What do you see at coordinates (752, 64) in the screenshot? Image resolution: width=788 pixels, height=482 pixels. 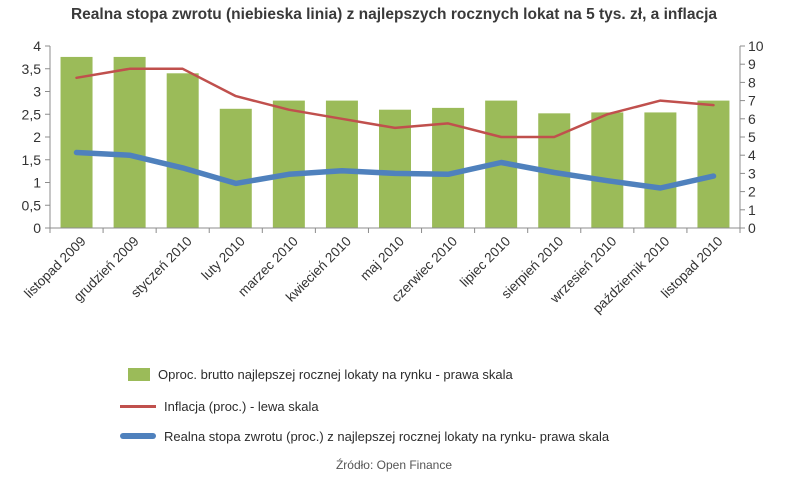 I see `right-tick-label: 9` at bounding box center [752, 64].